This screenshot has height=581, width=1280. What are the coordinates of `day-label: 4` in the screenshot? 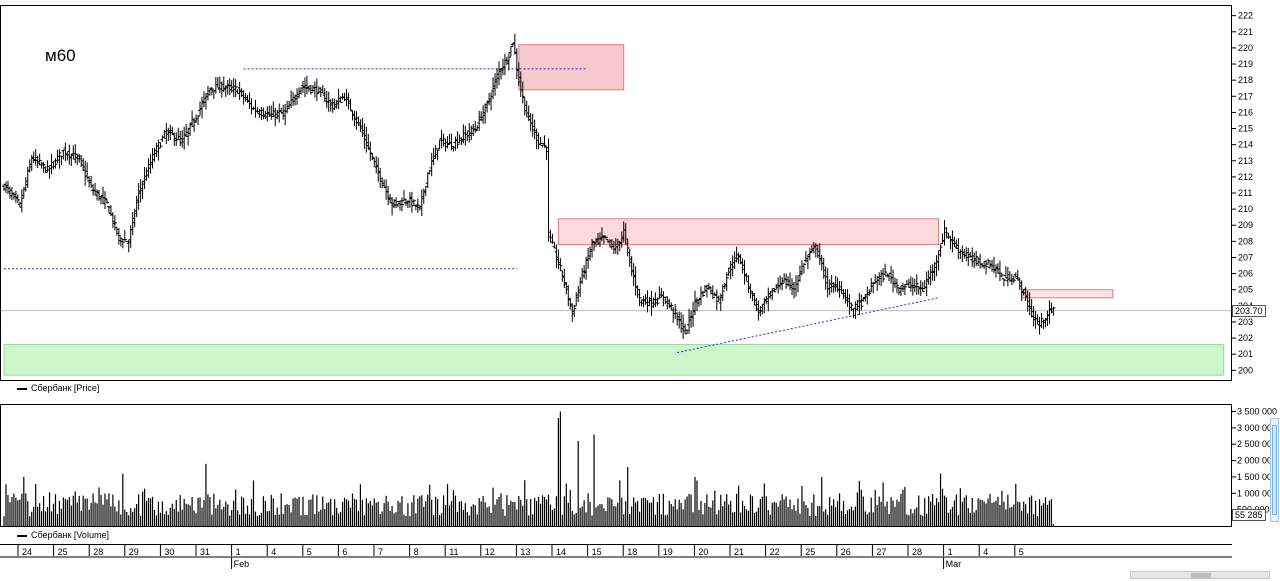 It's located at (985, 552).